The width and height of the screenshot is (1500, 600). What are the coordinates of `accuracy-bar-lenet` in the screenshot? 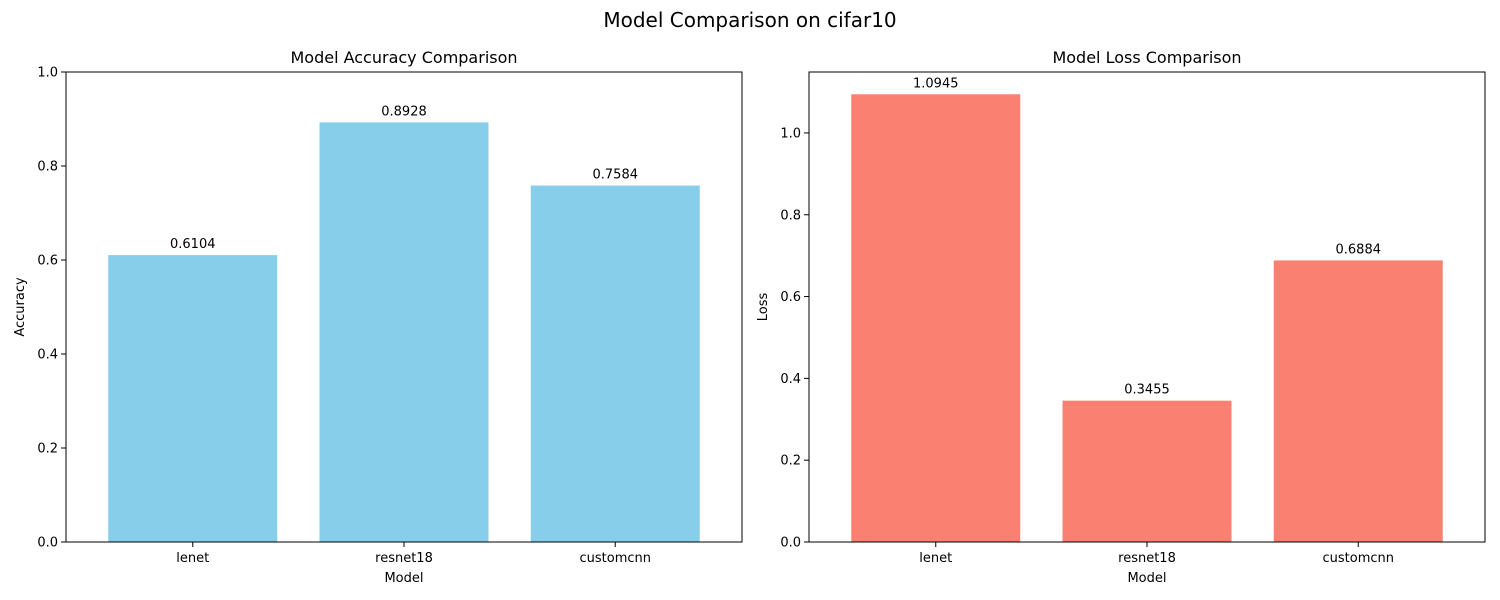 It's located at (193, 399).